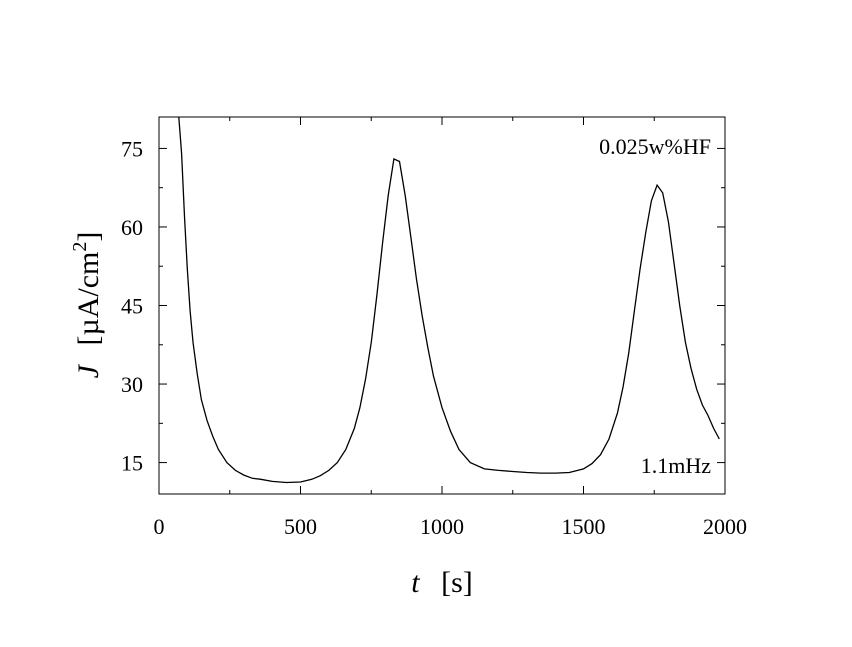 The width and height of the screenshot is (852, 647). Describe the element at coordinates (584, 526) in the screenshot. I see `x-tick-label: 1500` at that location.